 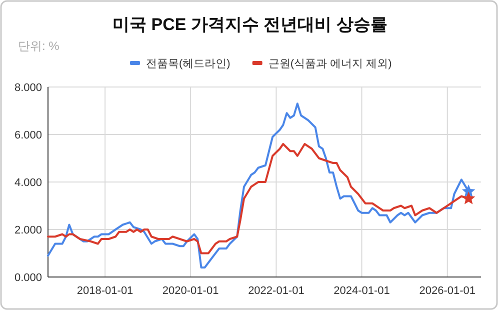 What do you see at coordinates (28, 278) in the screenshot?
I see `y-tick-label: 0.000` at bounding box center [28, 278].